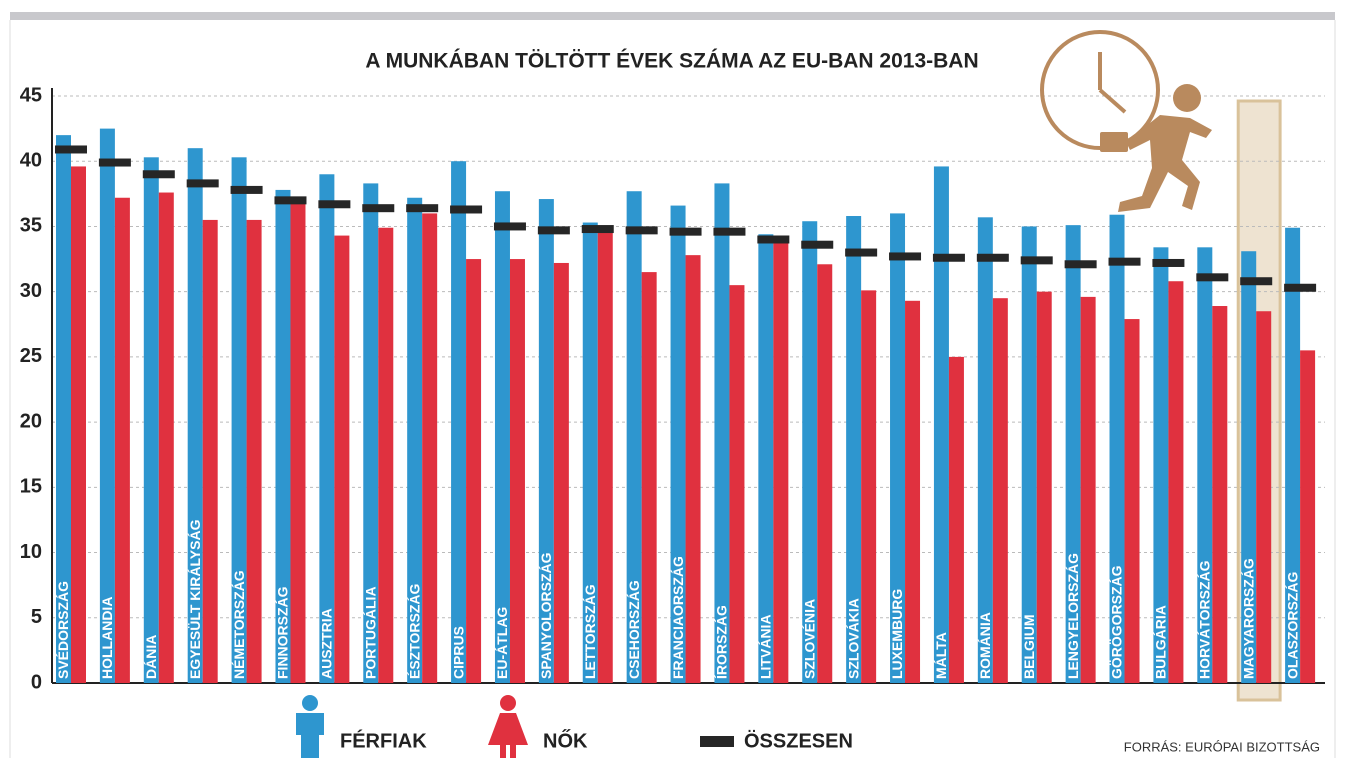 The width and height of the screenshot is (1347, 758). I want to click on x-tick-label: FRANCIAORSZÁG, so click(678, 617).